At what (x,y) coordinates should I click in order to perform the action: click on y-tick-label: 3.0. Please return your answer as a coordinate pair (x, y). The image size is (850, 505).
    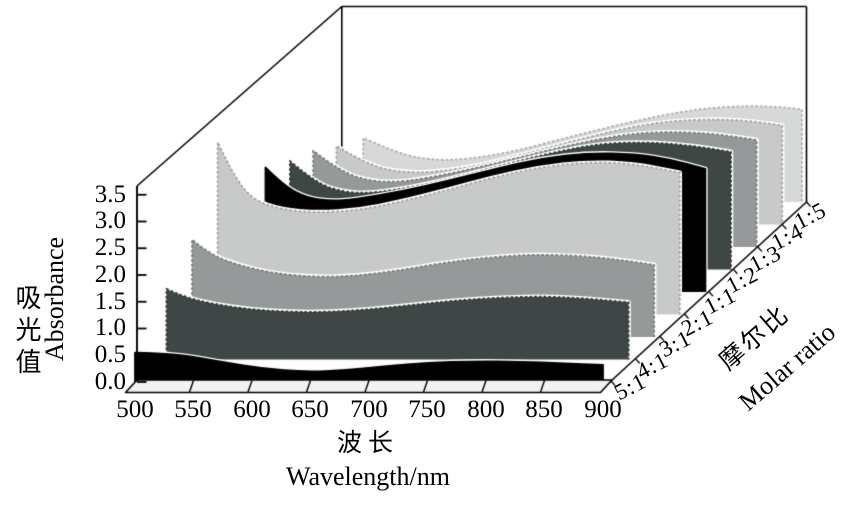
    Looking at the image, I should click on (110, 220).